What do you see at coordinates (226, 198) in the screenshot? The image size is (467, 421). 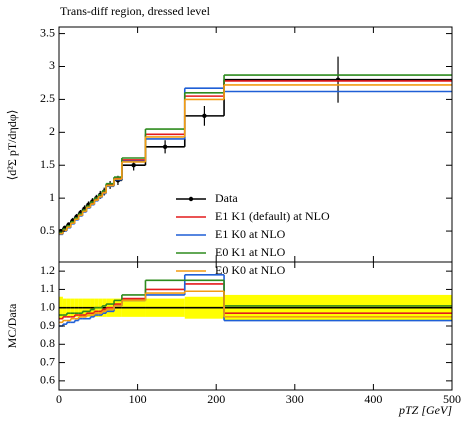 I see `legend-label: Data` at bounding box center [226, 198].